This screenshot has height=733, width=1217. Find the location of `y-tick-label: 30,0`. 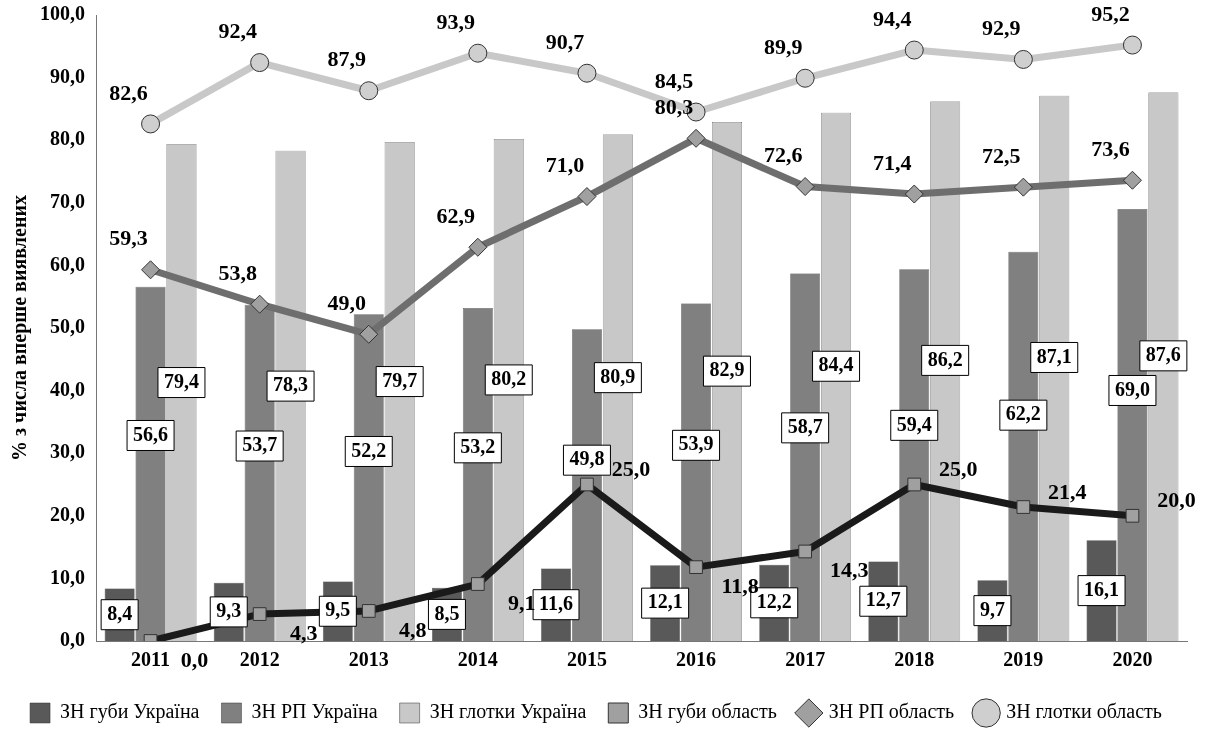

y-tick-label: 30,0 is located at coordinates (67, 451).